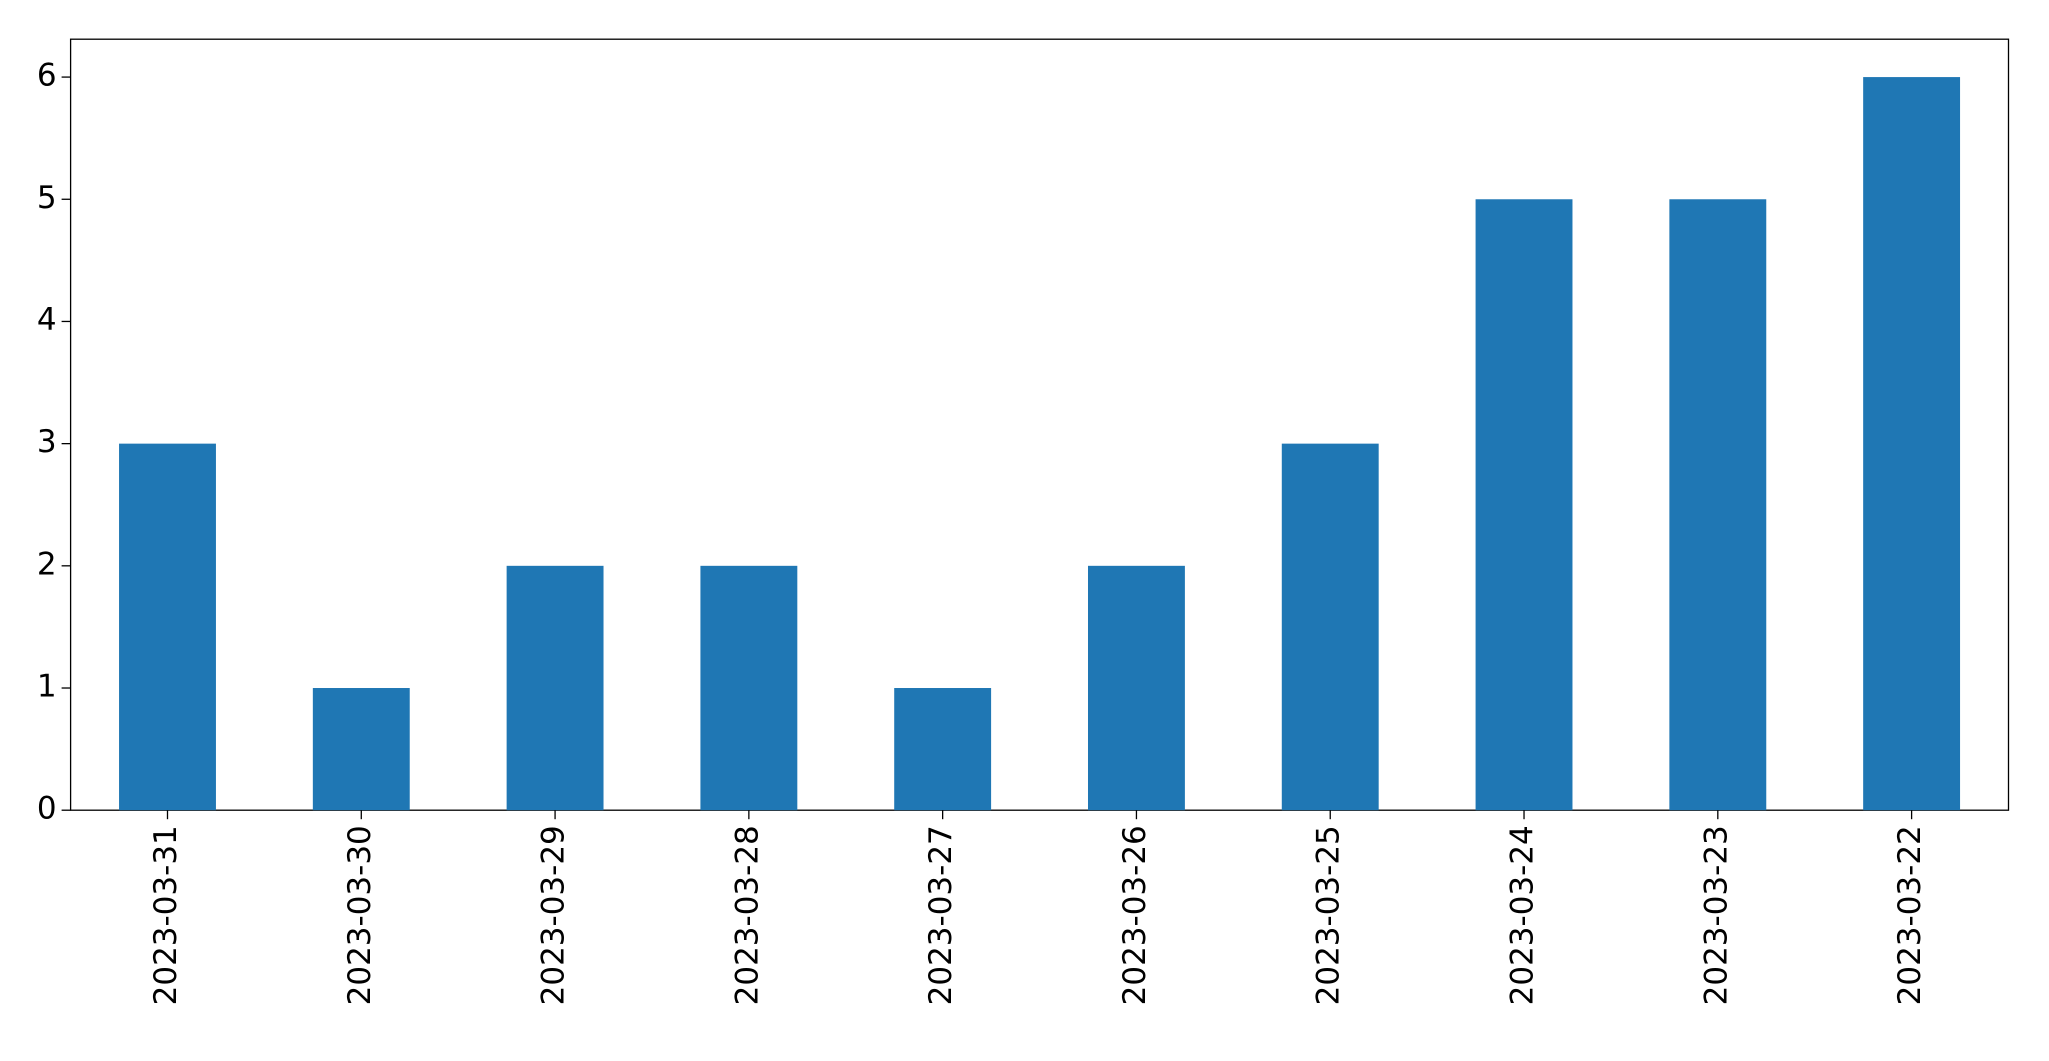 The width and height of the screenshot is (2049, 1061). Describe the element at coordinates (1910, 915) in the screenshot. I see `x-tick-label: 2023-03-22` at that location.